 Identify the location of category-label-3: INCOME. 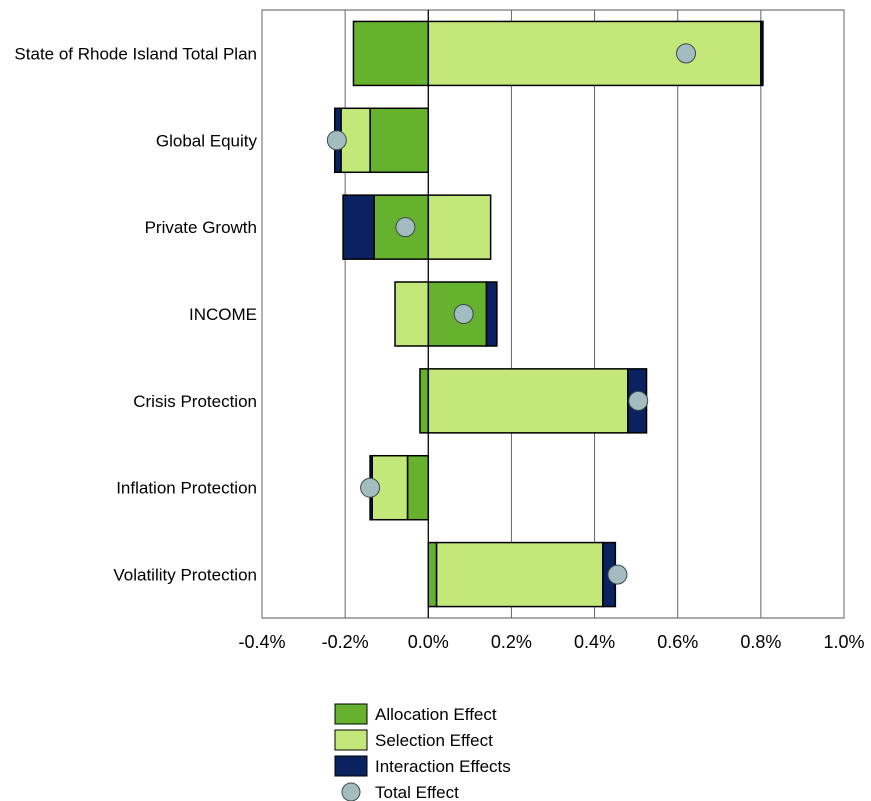
(223, 314).